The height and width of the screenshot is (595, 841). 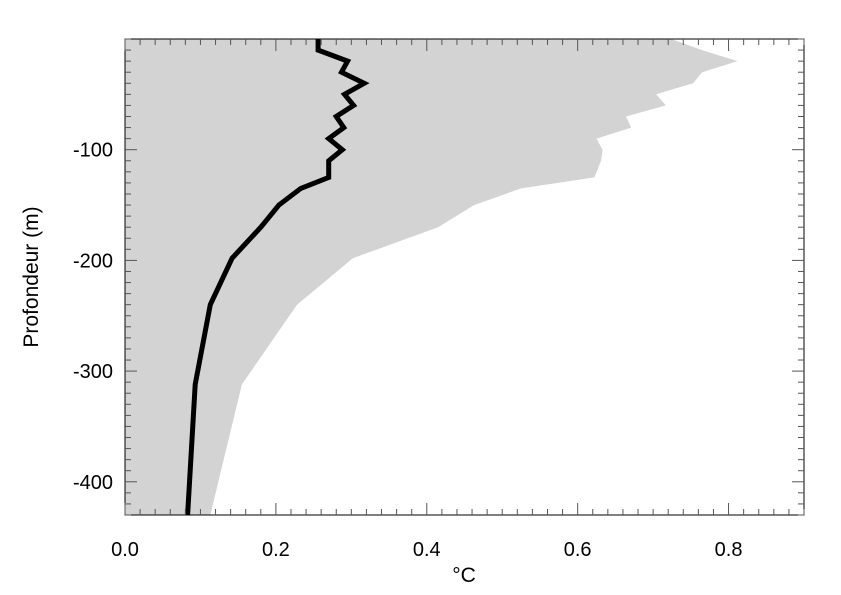 I want to click on x-axis-title: °C, so click(x=464, y=575).